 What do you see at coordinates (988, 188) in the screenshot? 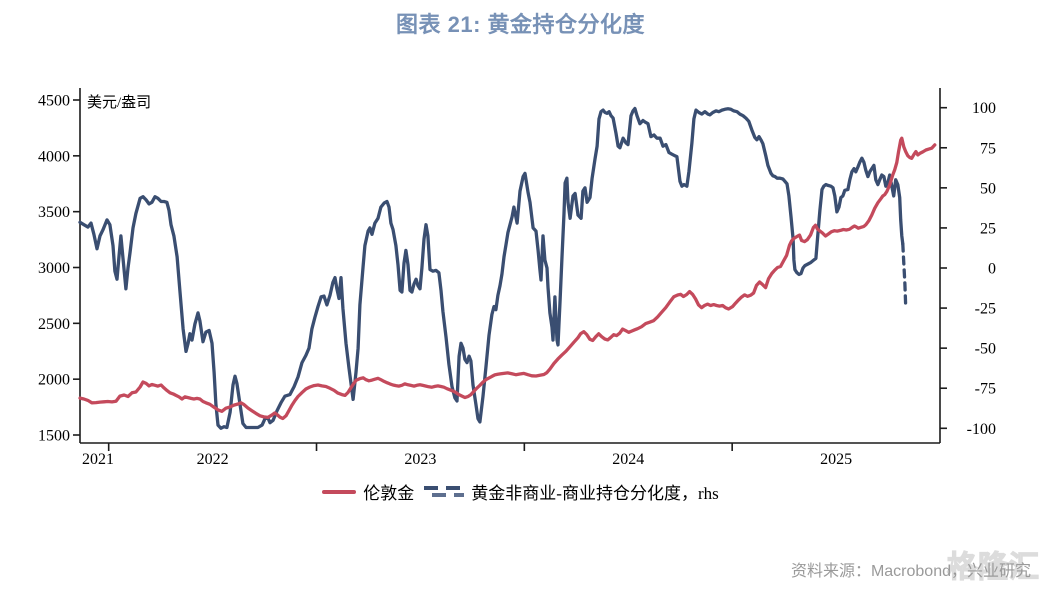
I see `right-axis-tick-label: 50` at bounding box center [988, 188].